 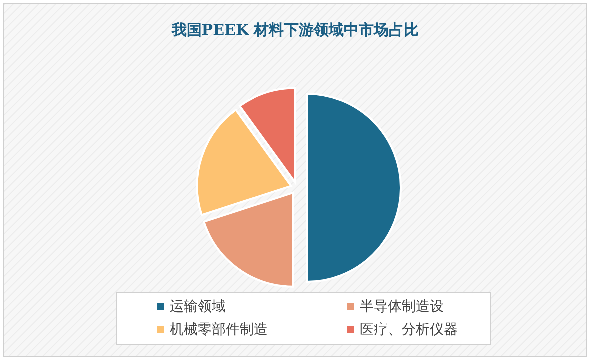 What do you see at coordinates (295, 30) in the screenshot?
I see `chart-title: 我国PEEK 材料下游领域中市场占比` at bounding box center [295, 30].